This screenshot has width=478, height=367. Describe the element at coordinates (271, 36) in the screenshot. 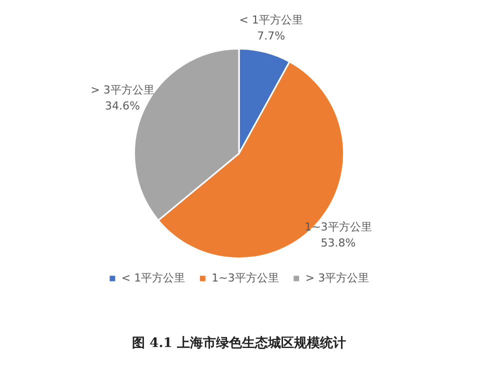

I see `data-label: 7.7%` at that location.